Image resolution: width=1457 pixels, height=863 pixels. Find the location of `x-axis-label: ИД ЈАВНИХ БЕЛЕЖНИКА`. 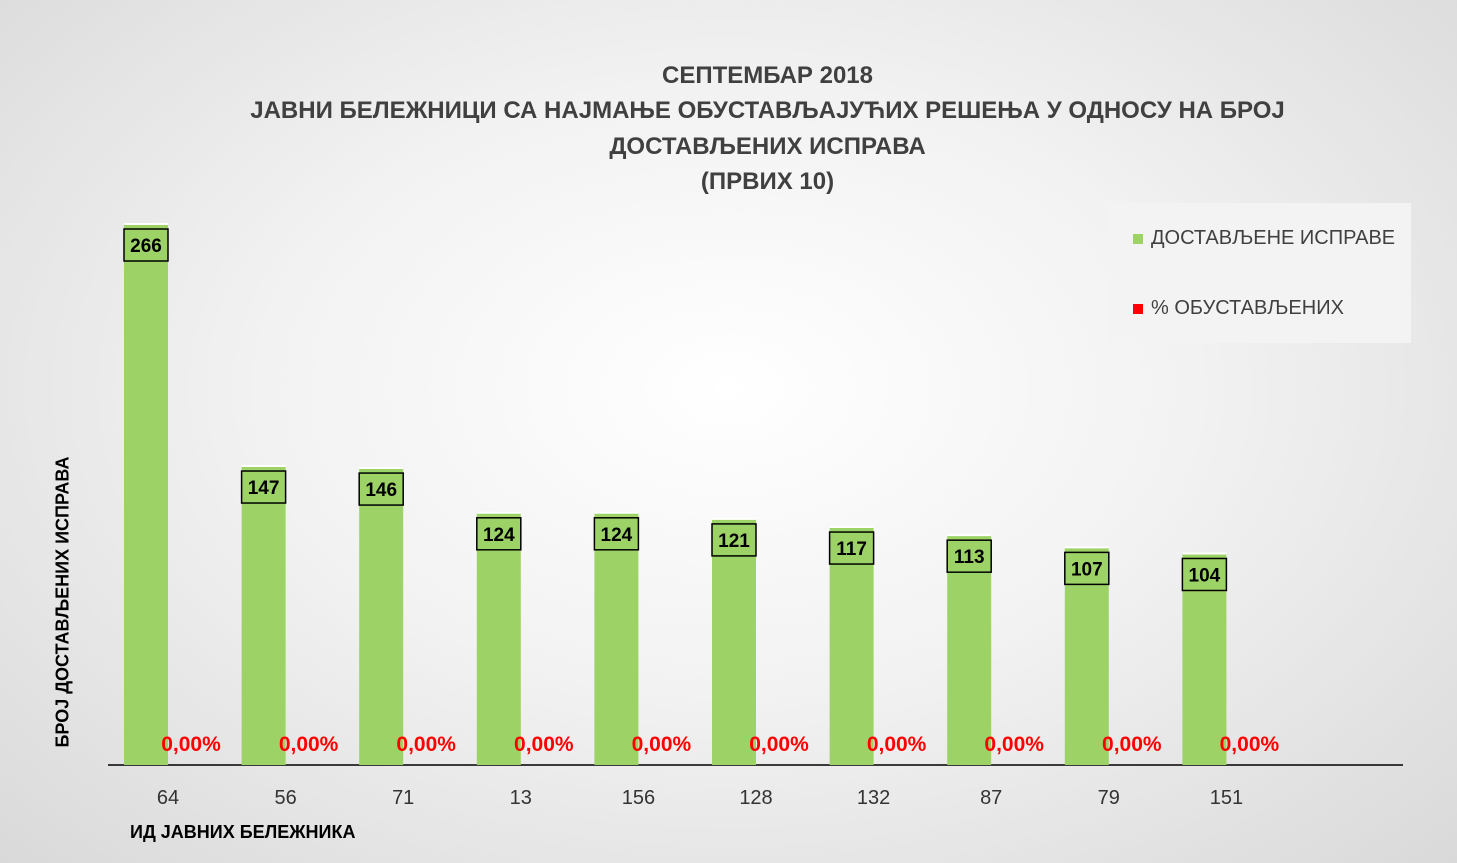

x-axis-label: ИД ЈАВНИХ БЕЛЕЖНИКА is located at coordinates (243, 832).